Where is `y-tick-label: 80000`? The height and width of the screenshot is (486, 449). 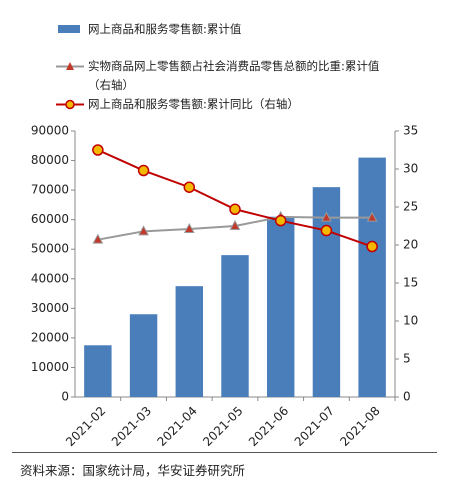
y-tick-label: 80000 is located at coordinates (50, 160).